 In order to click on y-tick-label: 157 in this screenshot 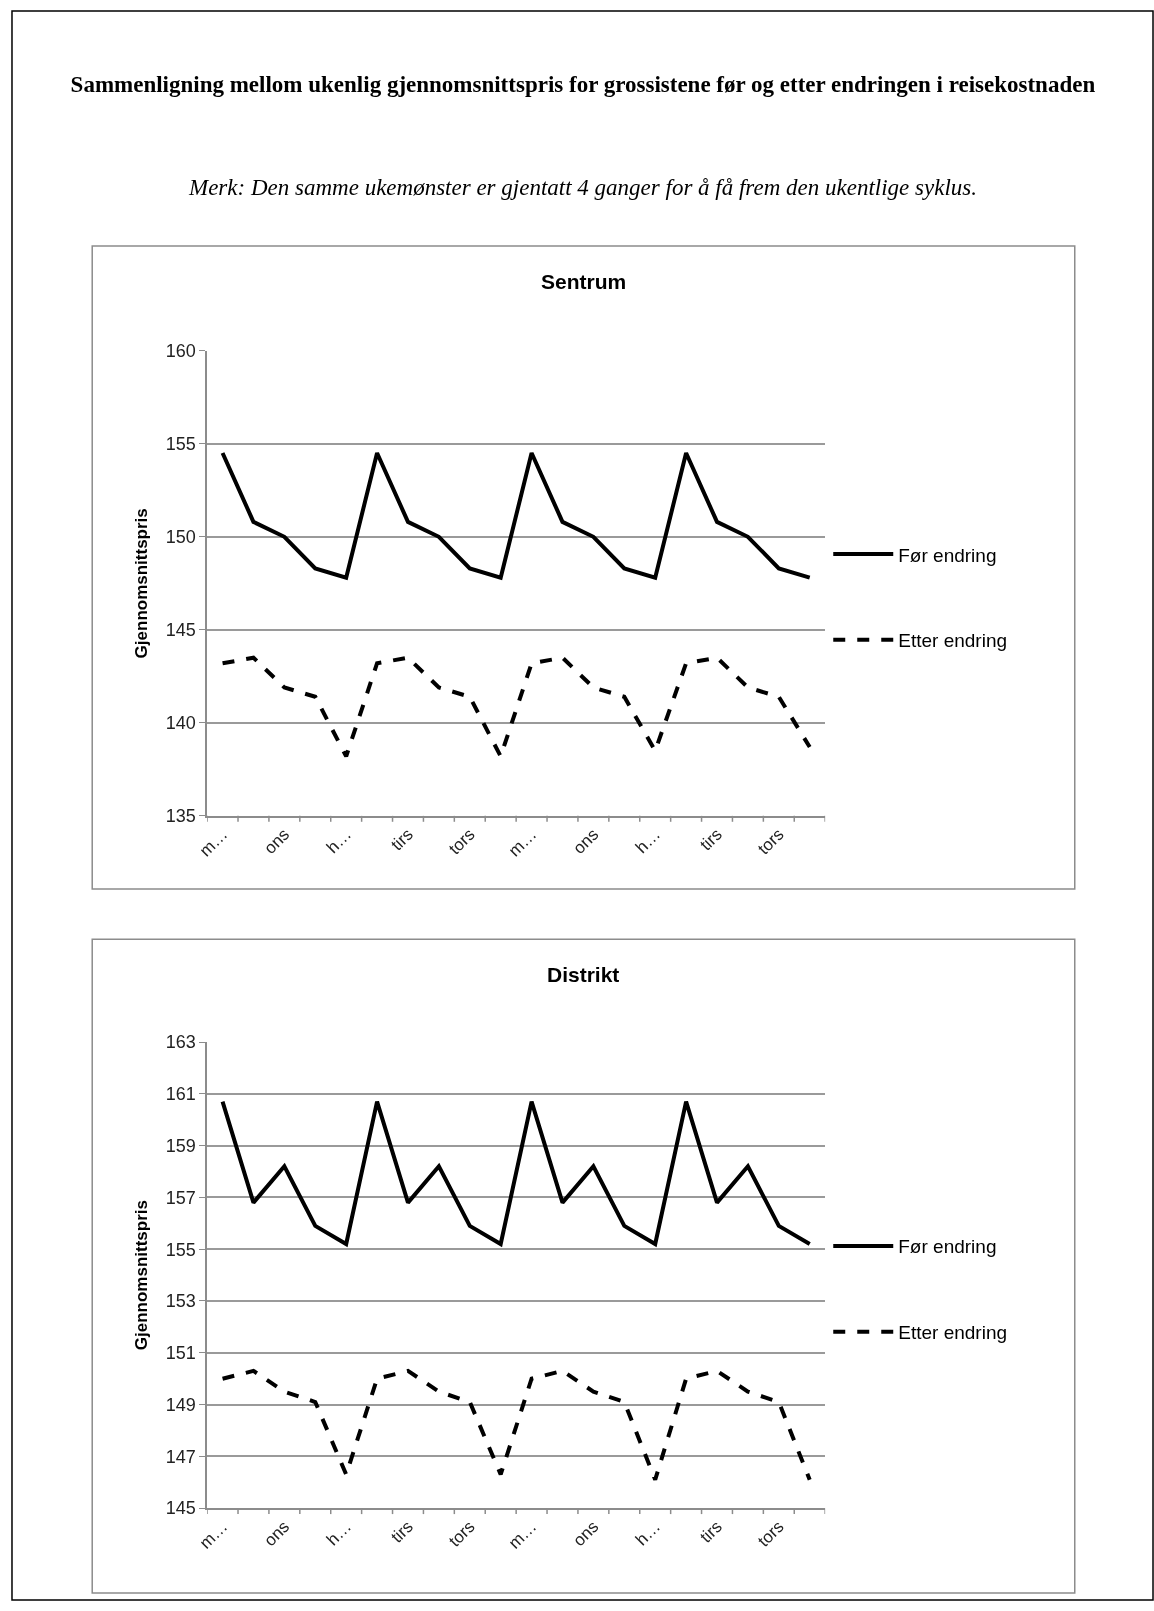, I will do `click(180, 1197)`.